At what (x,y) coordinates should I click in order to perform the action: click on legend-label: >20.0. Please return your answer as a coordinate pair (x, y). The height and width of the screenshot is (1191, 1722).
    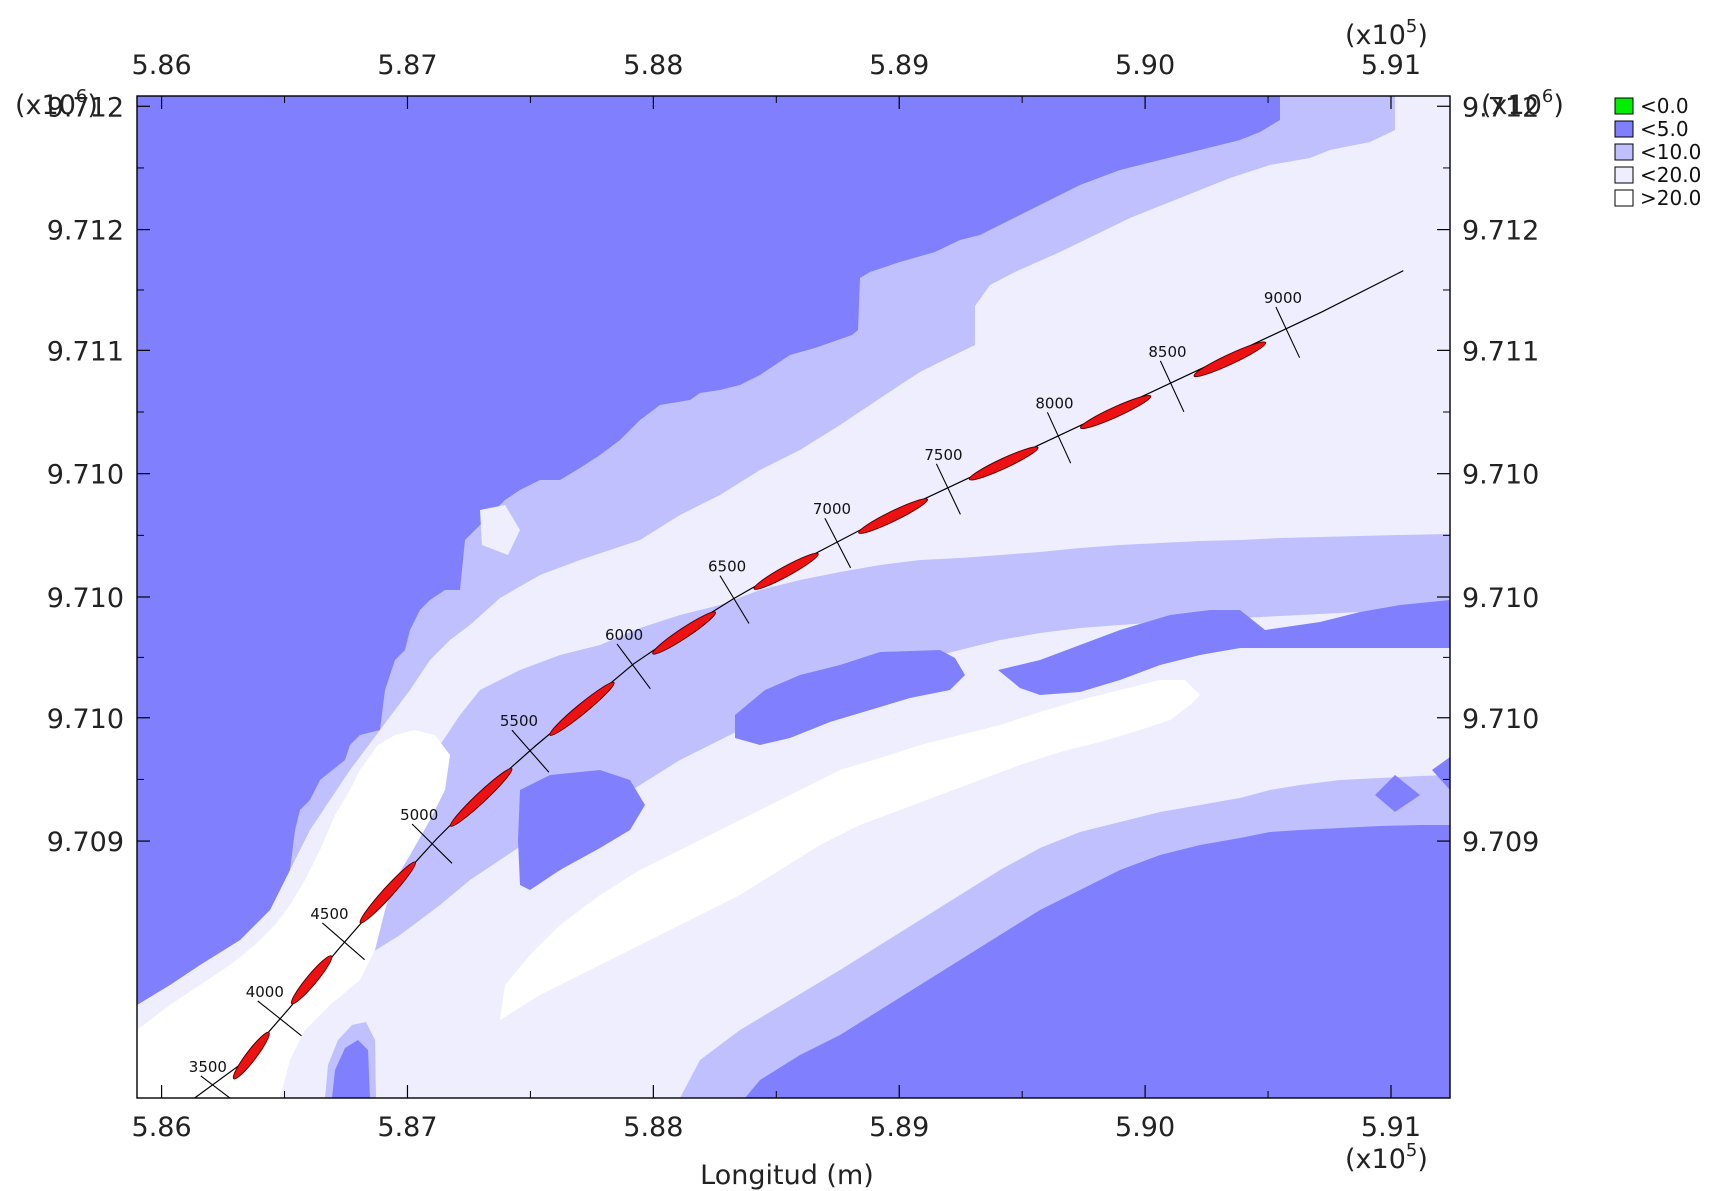
    Looking at the image, I should click on (1670, 198).